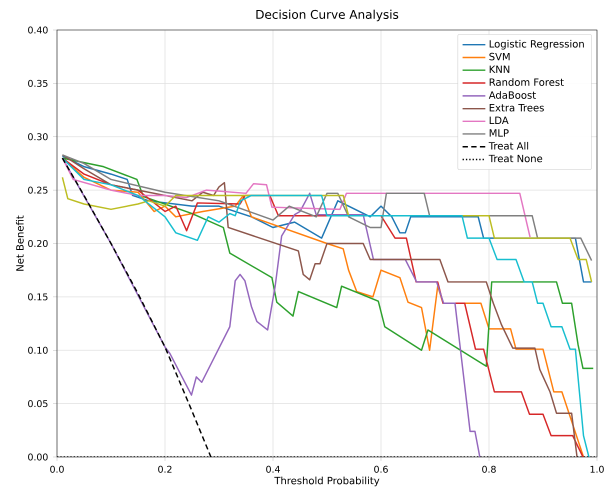  What do you see at coordinates (597, 469) in the screenshot?
I see `x-tick-label: 1.0` at bounding box center [597, 469].